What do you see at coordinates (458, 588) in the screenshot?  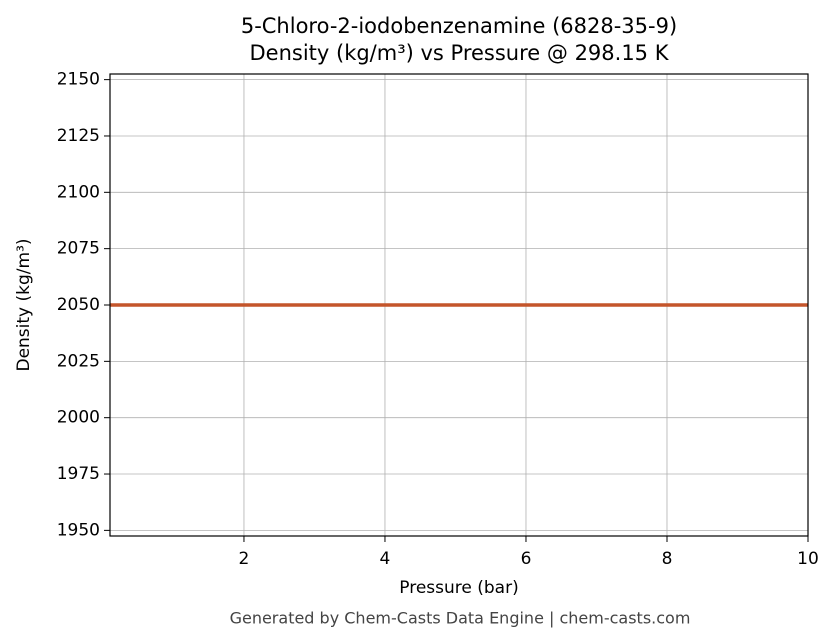 I see `x-axis-label: Pressure (bar)` at bounding box center [458, 588].